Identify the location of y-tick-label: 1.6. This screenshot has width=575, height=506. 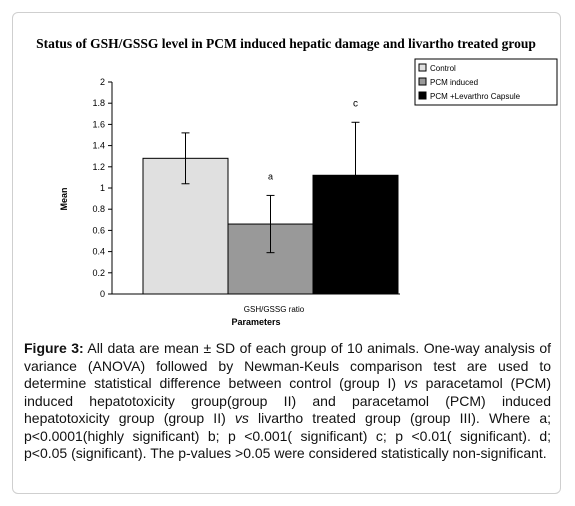
(98, 124).